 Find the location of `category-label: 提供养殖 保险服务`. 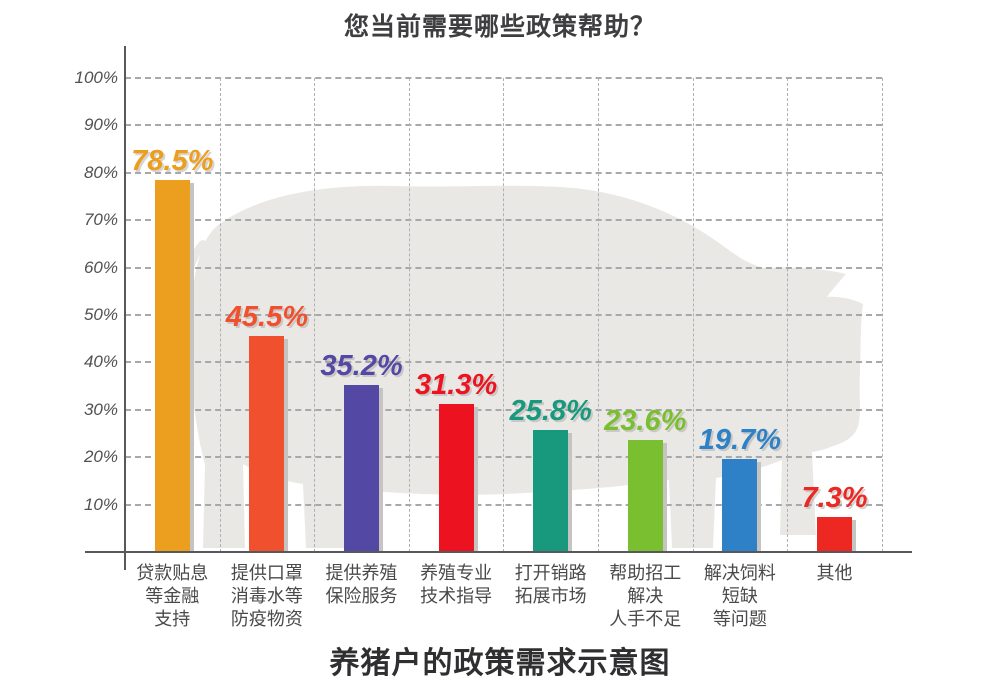

category-label: 提供养殖 保险服务 is located at coordinates (361, 584).